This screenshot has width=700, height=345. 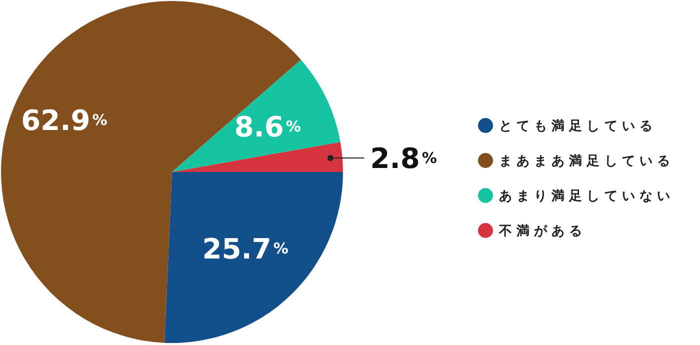 I want to click on data-label: 62.9%, so click(x=64, y=120).